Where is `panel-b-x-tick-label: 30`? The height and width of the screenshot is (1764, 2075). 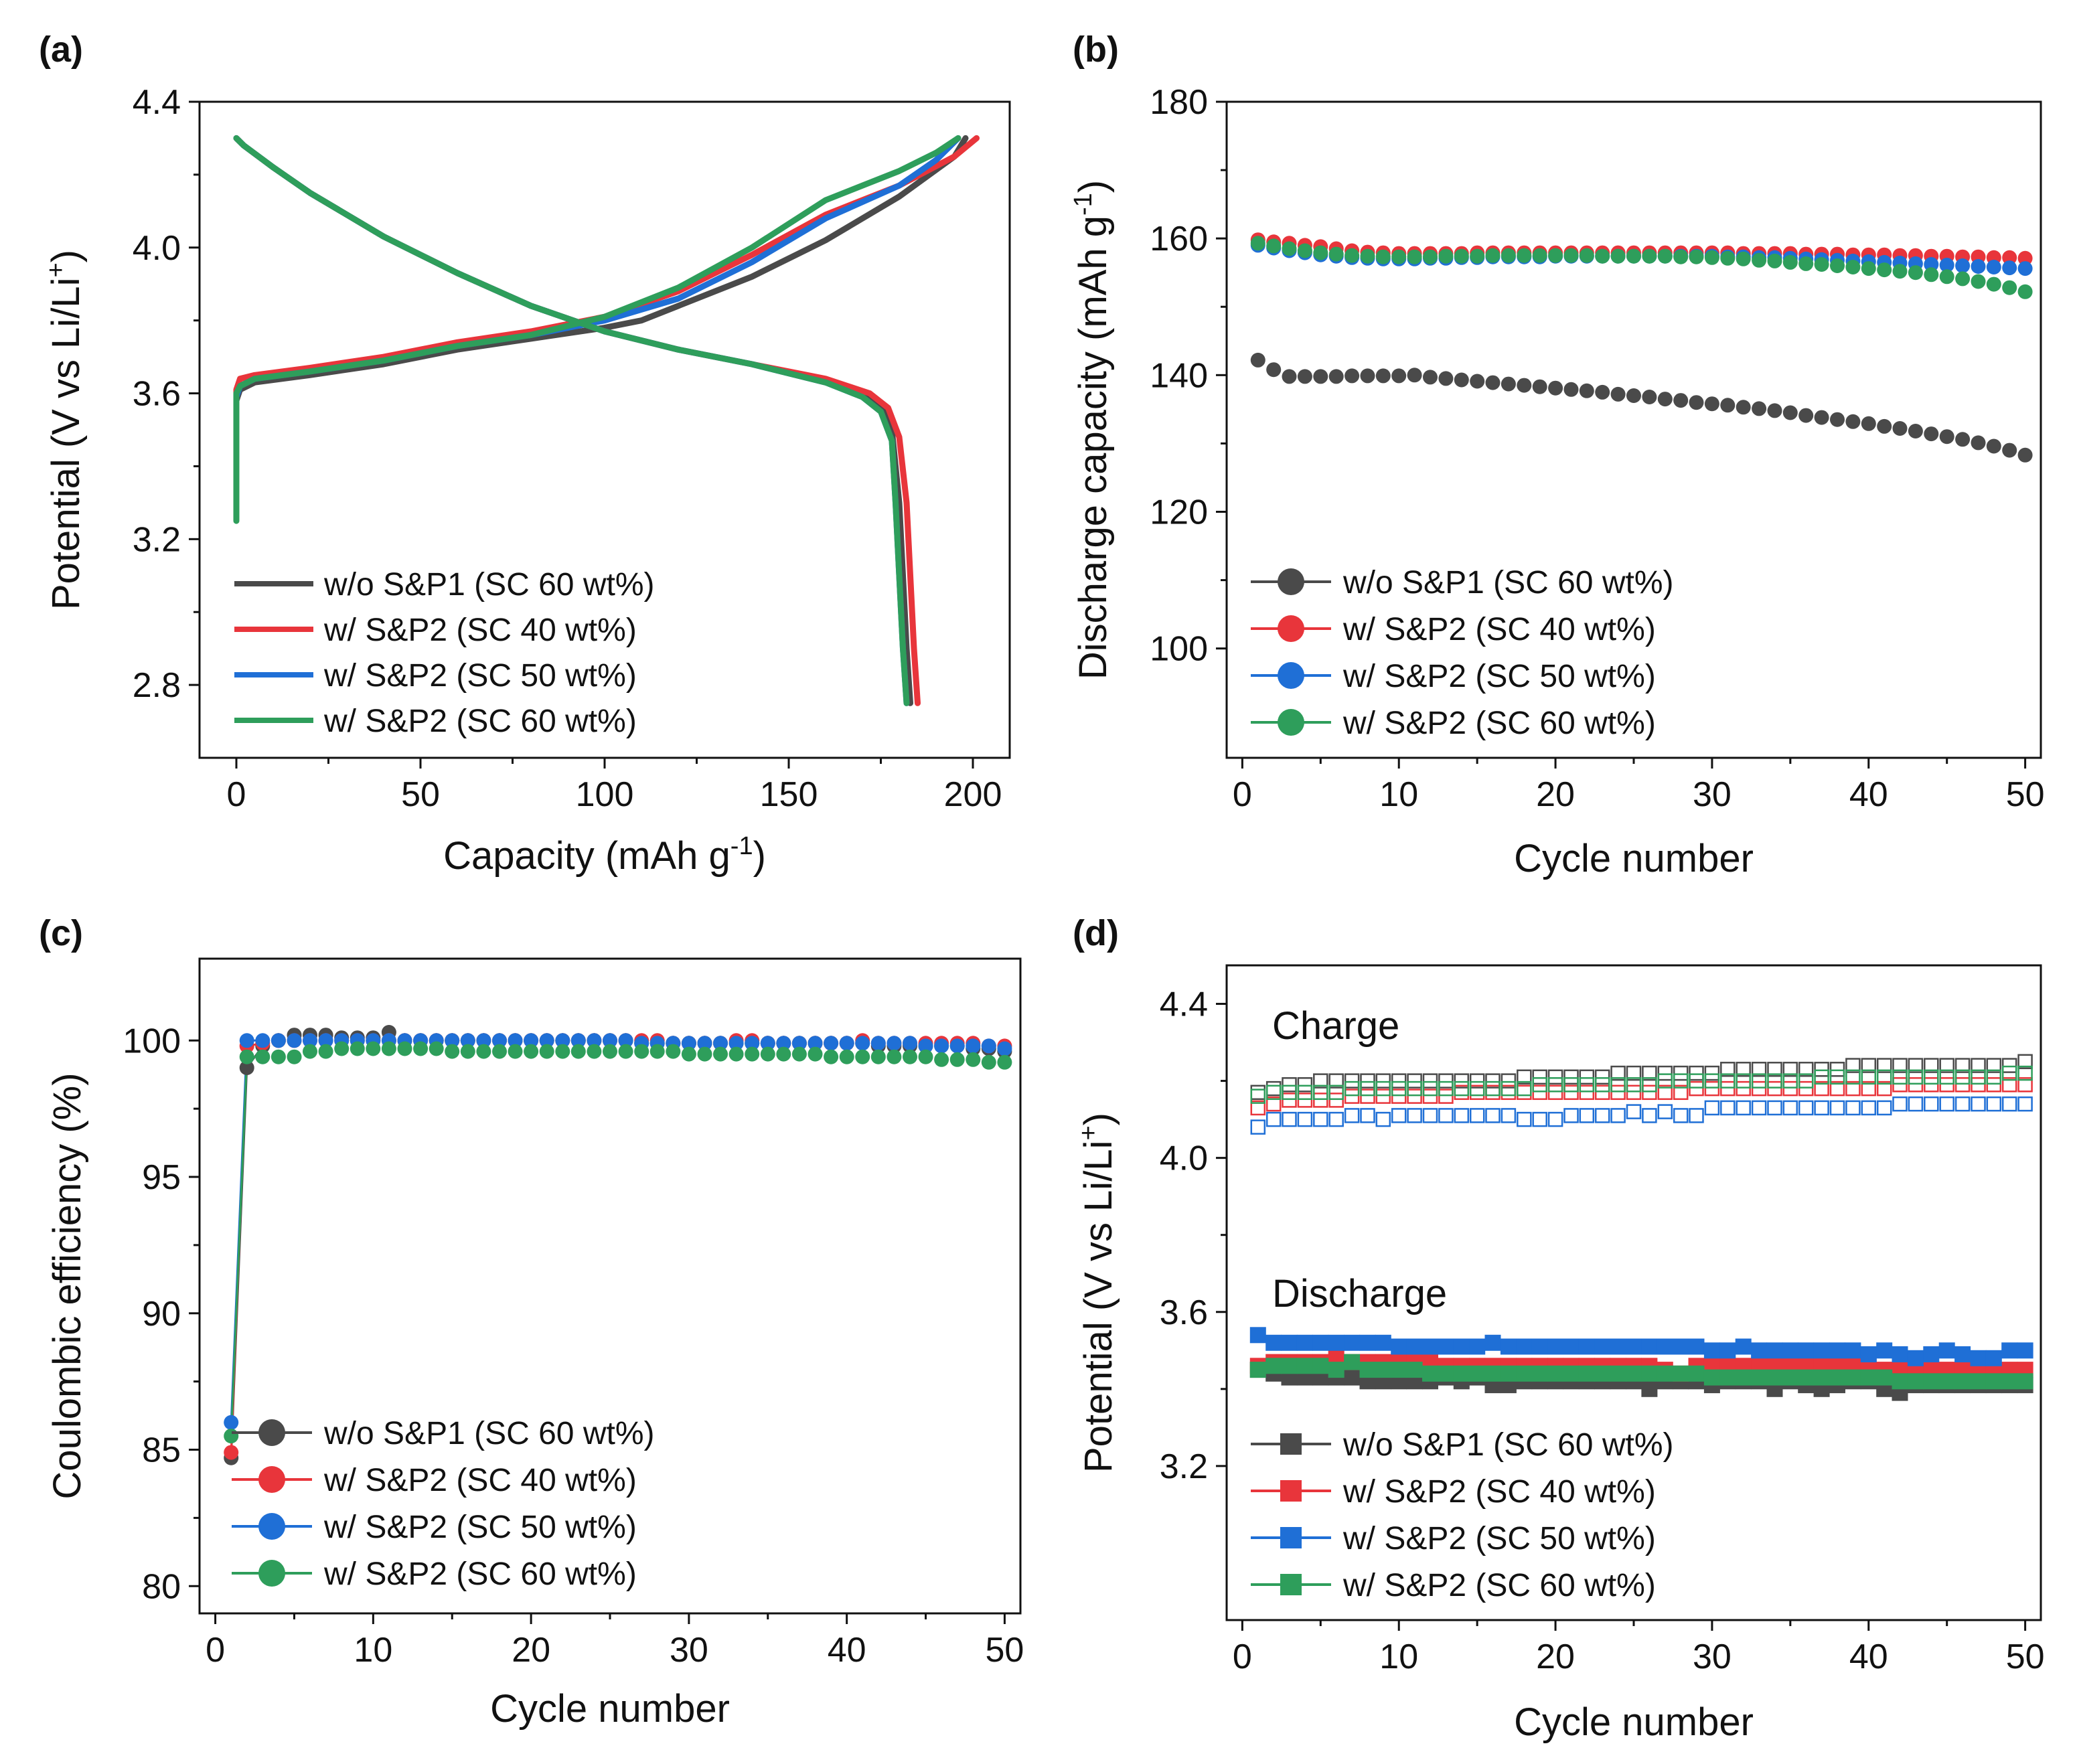
panel-b-x-tick-label: 30 is located at coordinates (1712, 794).